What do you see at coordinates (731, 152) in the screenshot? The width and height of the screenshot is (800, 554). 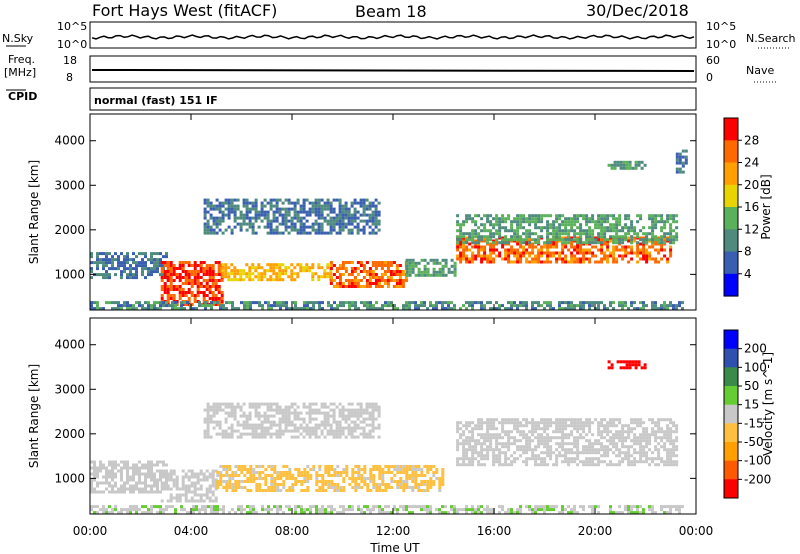 I see `power-colorbar-segment` at bounding box center [731, 152].